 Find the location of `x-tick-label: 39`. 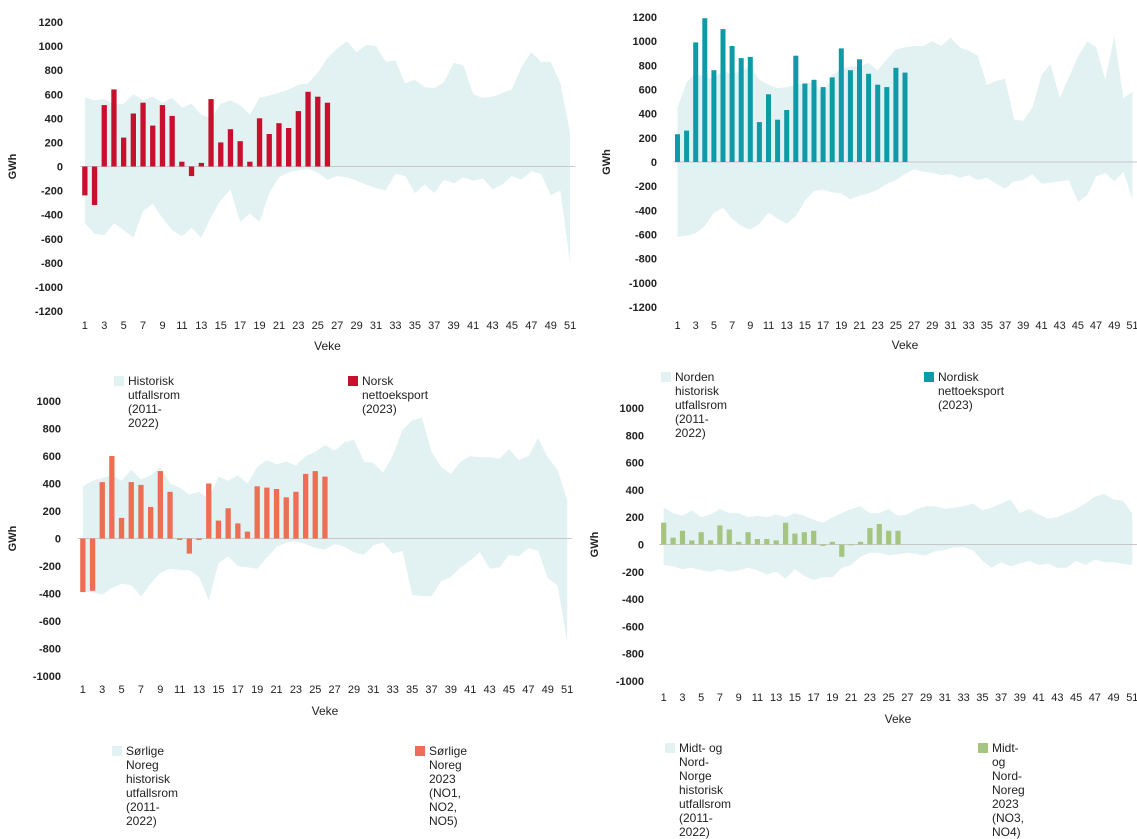

x-tick-label: 39 is located at coordinates (451, 690).